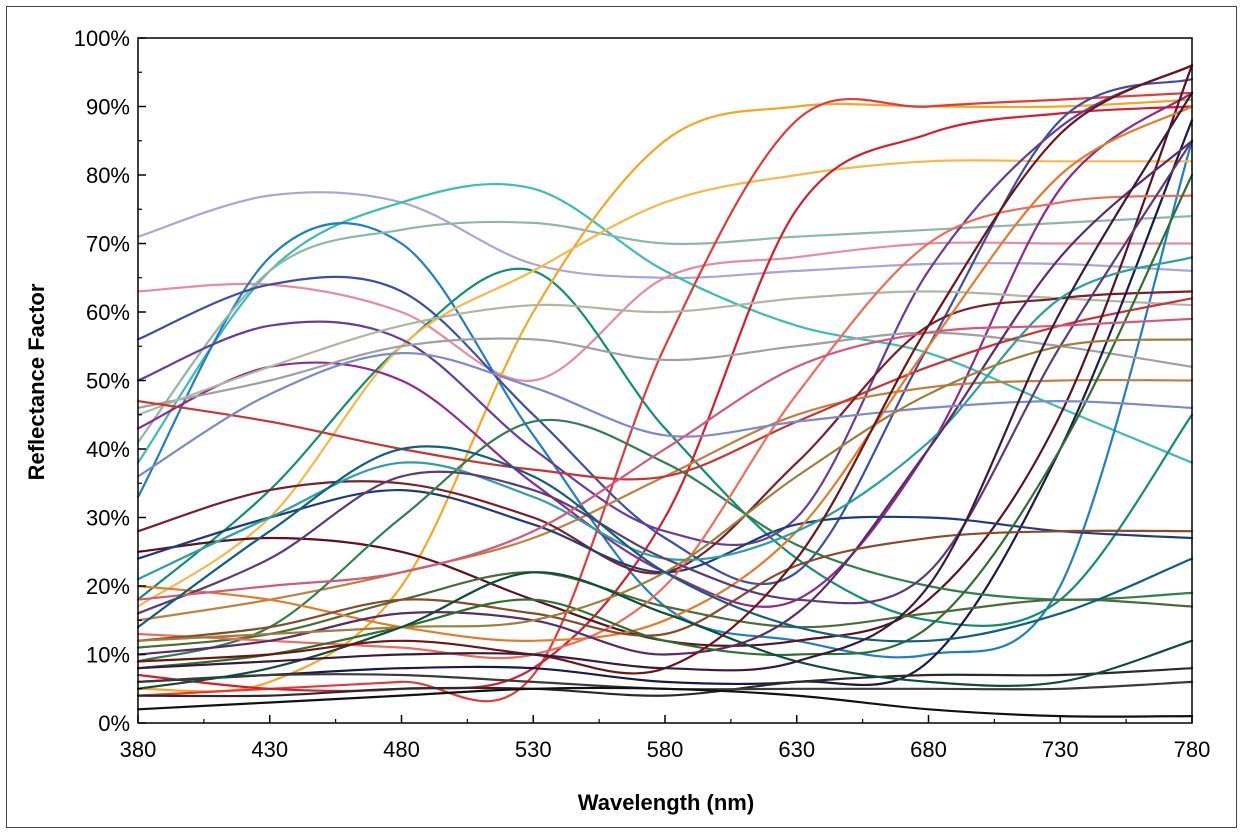 The height and width of the screenshot is (837, 1245). Describe the element at coordinates (108, 449) in the screenshot. I see `y-tick-label: 40%` at that location.